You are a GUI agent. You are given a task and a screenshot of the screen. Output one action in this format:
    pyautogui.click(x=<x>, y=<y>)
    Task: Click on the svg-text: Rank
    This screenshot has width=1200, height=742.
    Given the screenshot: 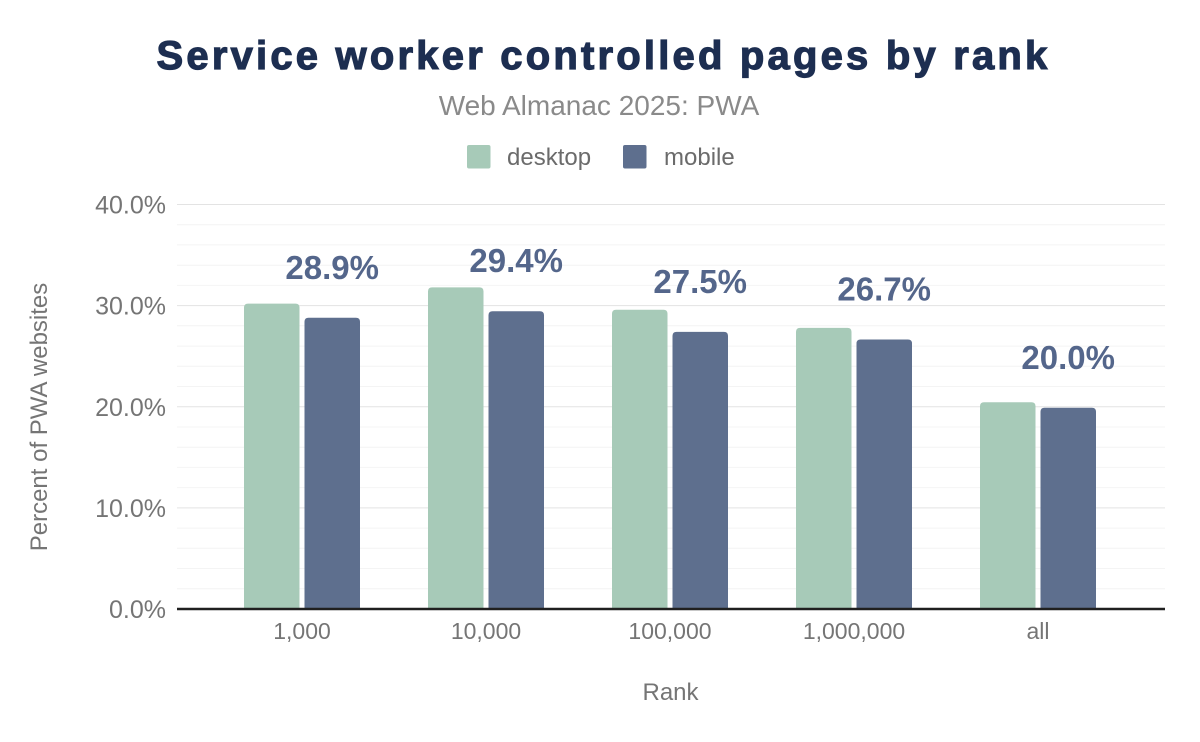 What is the action you would take?
    pyautogui.click(x=670, y=692)
    